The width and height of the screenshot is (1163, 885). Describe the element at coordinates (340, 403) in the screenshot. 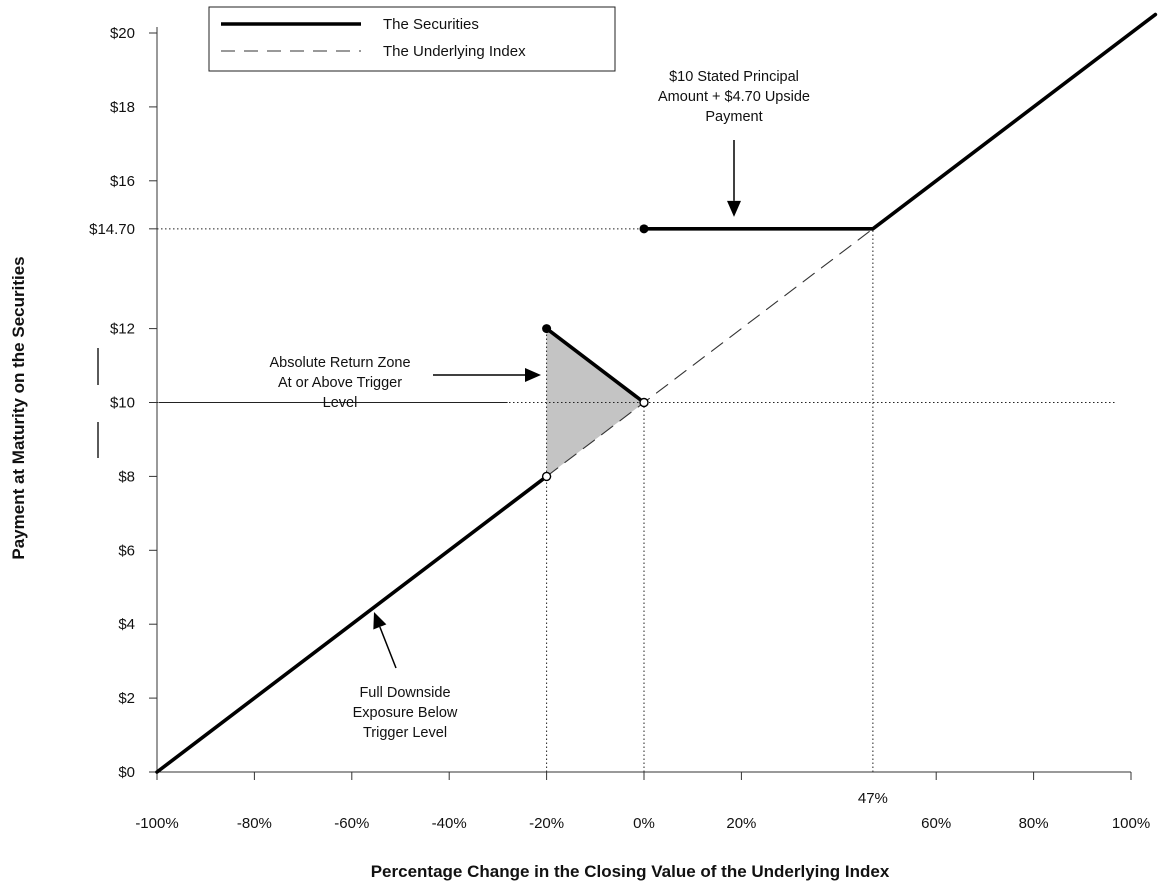

I see `annotation-text: Level` at that location.